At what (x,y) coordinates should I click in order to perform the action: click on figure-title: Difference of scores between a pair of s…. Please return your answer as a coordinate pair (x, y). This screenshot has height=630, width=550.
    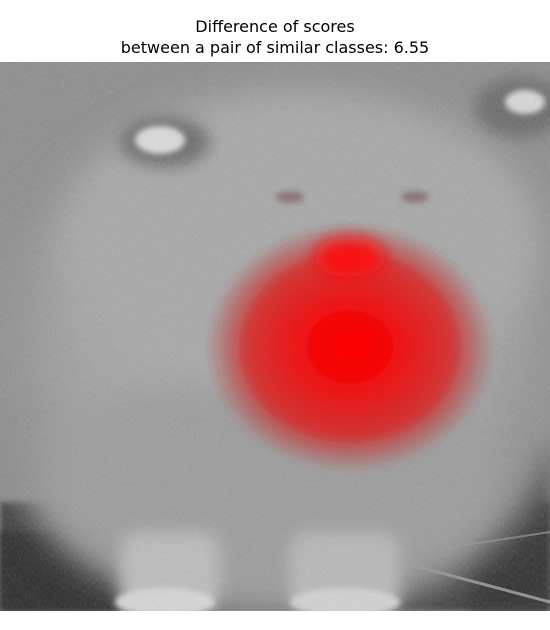
    Looking at the image, I should click on (275, 37).